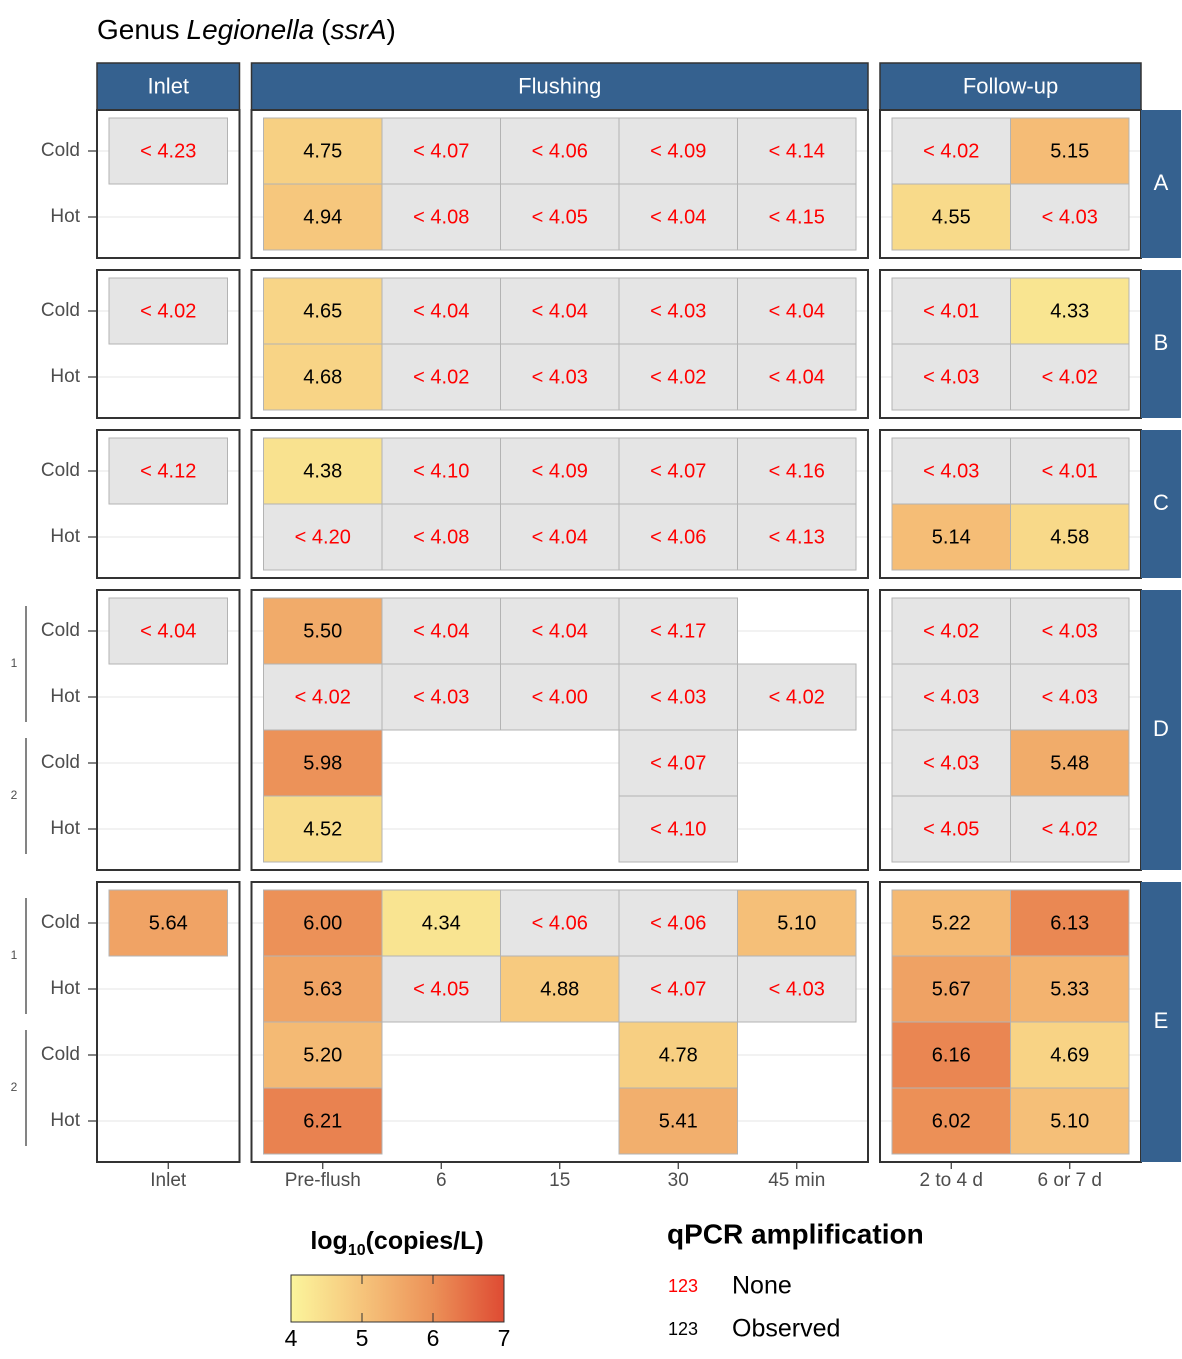  Describe the element at coordinates (678, 631) in the screenshot. I see `cell-label: < 4.17` at that location.